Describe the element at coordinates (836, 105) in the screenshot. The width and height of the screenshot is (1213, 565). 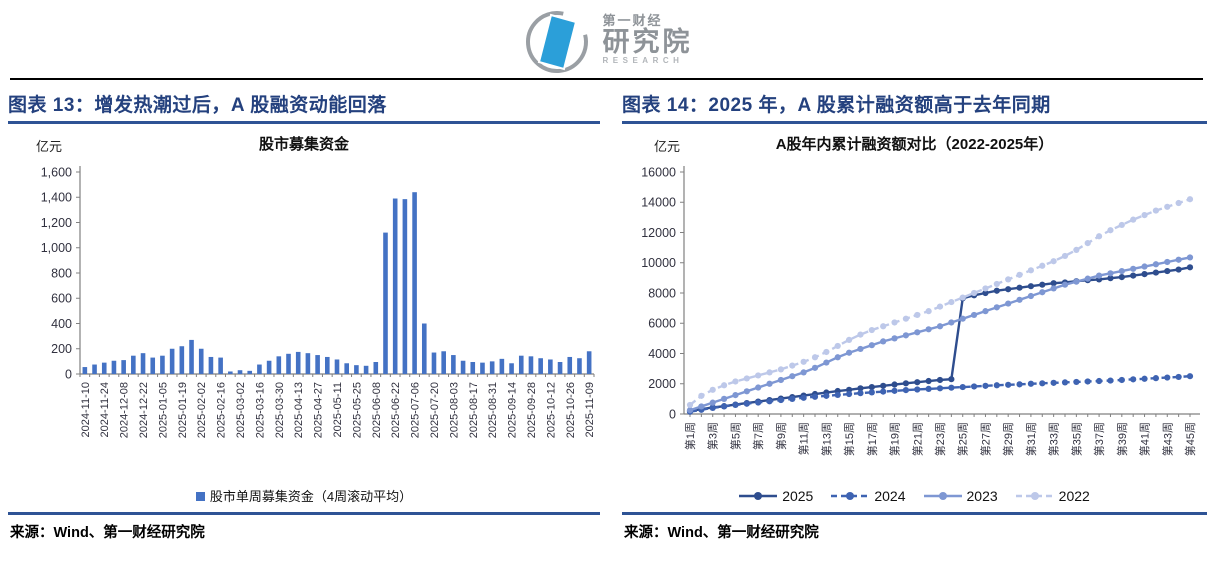
I see `figure-14-title: 图表 14：2025 年，A 股累计融资额高于去年同期` at that location.